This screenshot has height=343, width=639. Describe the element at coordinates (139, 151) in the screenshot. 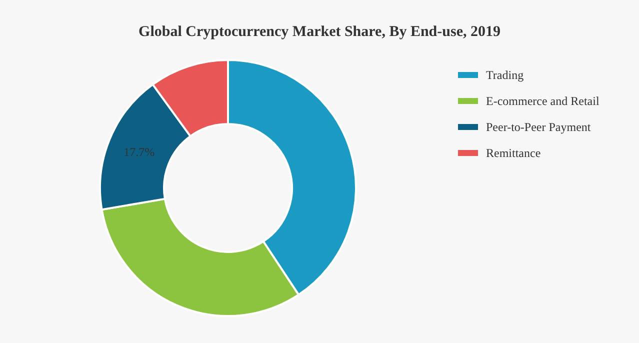

I see `data-label: 17.7%` at that location.